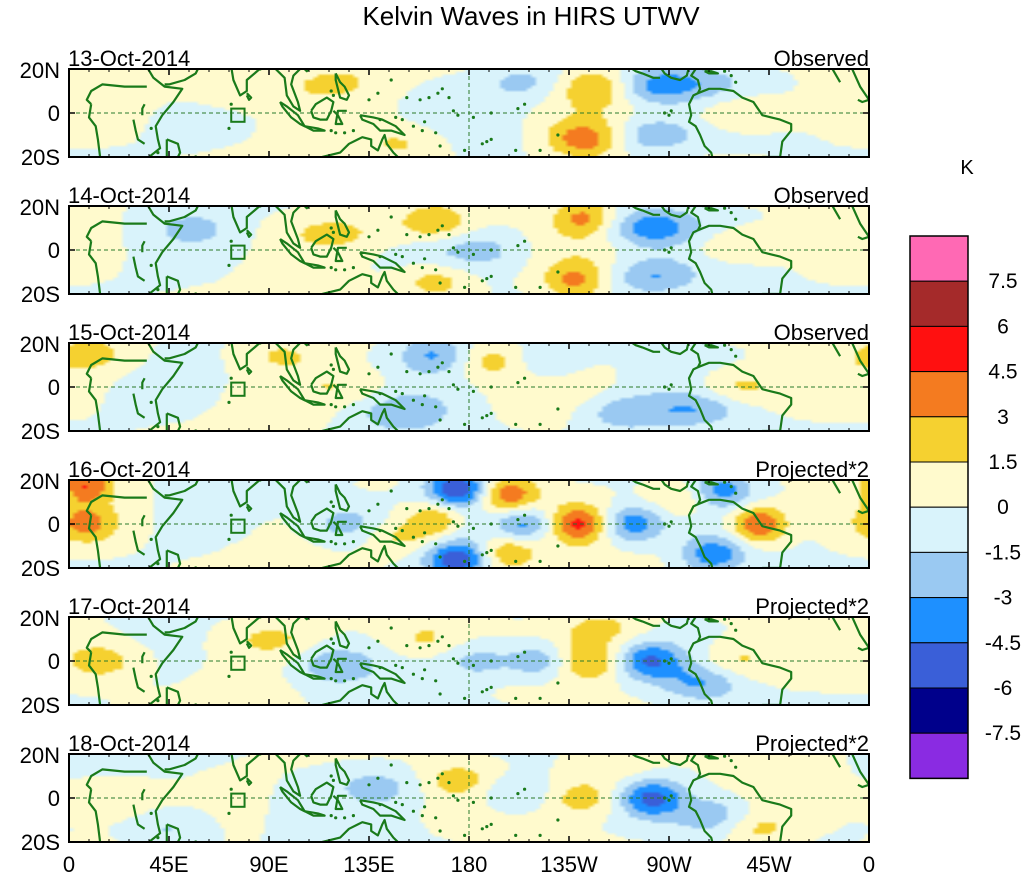 This screenshot has width=1024, height=887. Describe the element at coordinates (368, 864) in the screenshot. I see `lon-tick-label: 135E` at that location.